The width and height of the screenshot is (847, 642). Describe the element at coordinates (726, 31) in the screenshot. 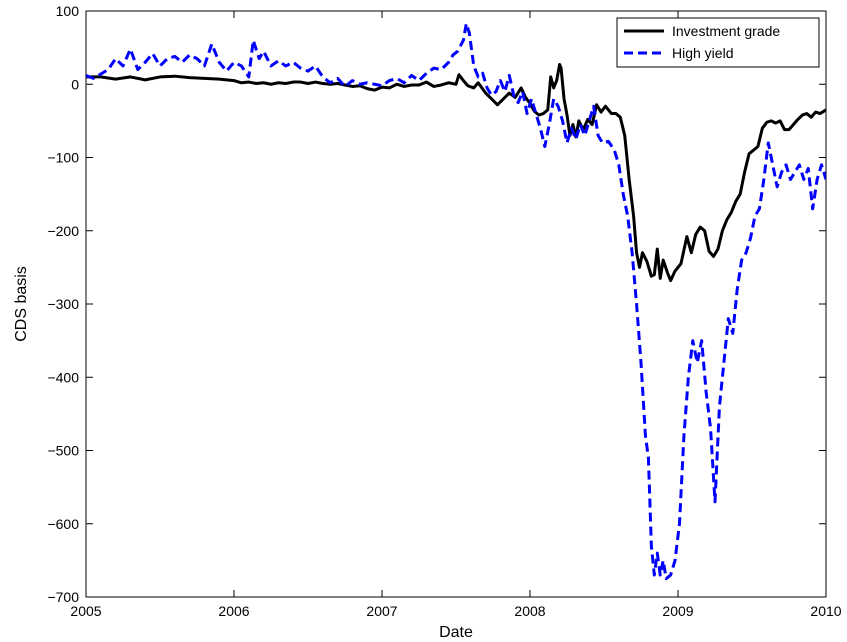

I see `legend-label-investment-grade: Investment grade` at that location.